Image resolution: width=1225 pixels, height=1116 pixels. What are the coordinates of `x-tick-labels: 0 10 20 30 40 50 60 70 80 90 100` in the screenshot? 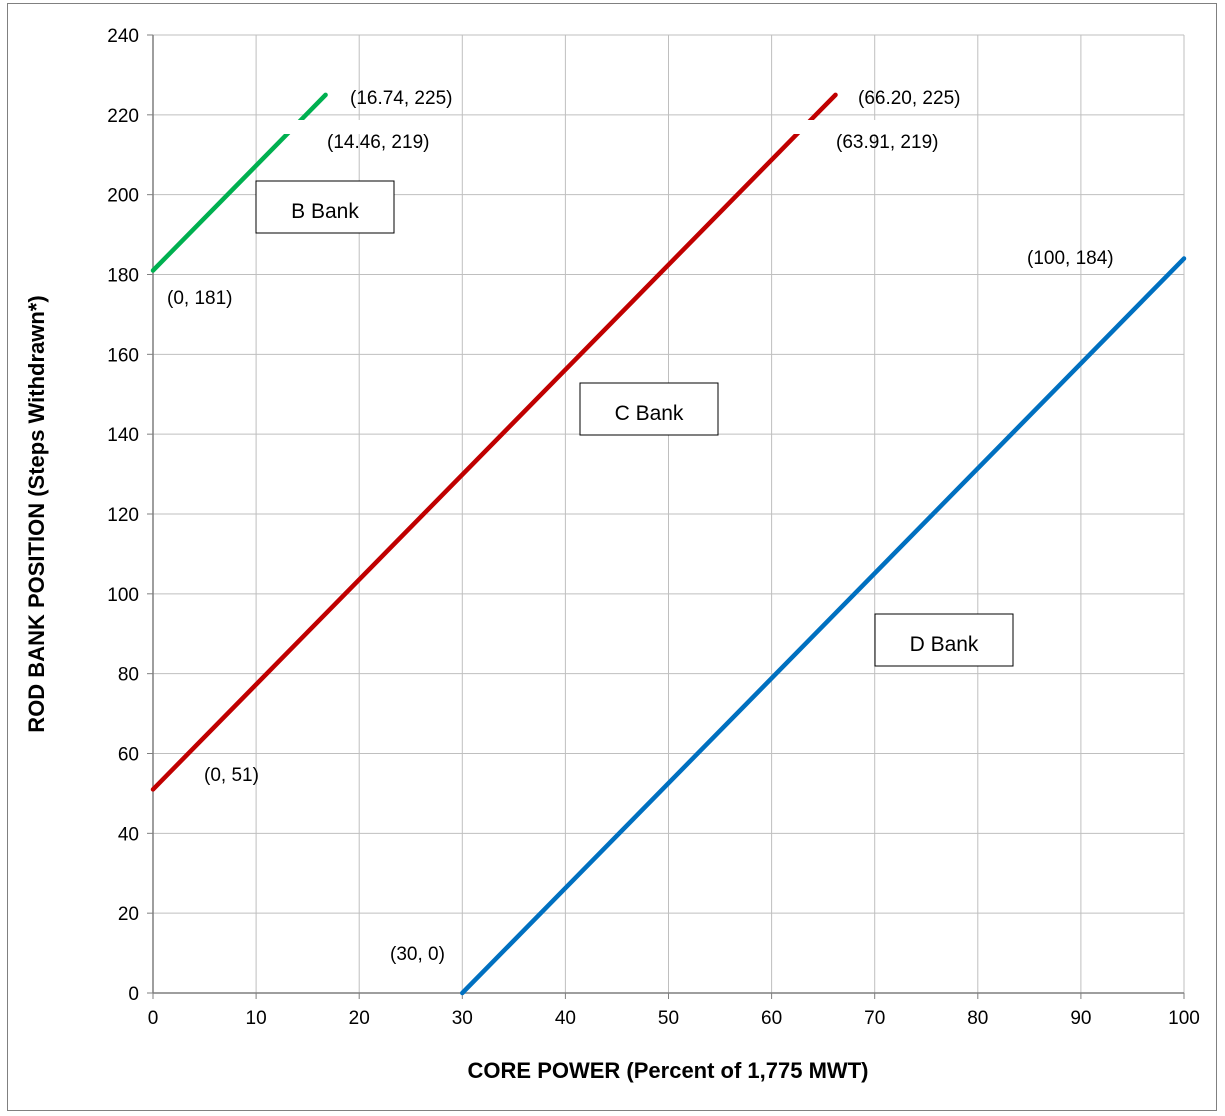 It's located at (674, 1011).